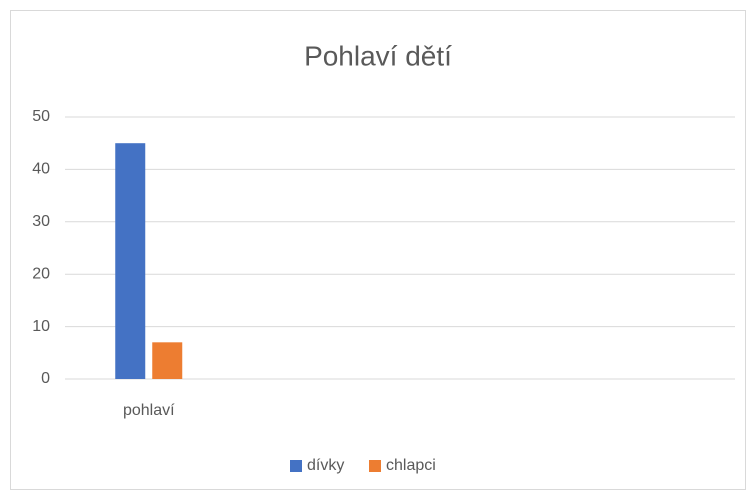  What do you see at coordinates (325, 465) in the screenshot?
I see `legend-label: dívky` at bounding box center [325, 465].